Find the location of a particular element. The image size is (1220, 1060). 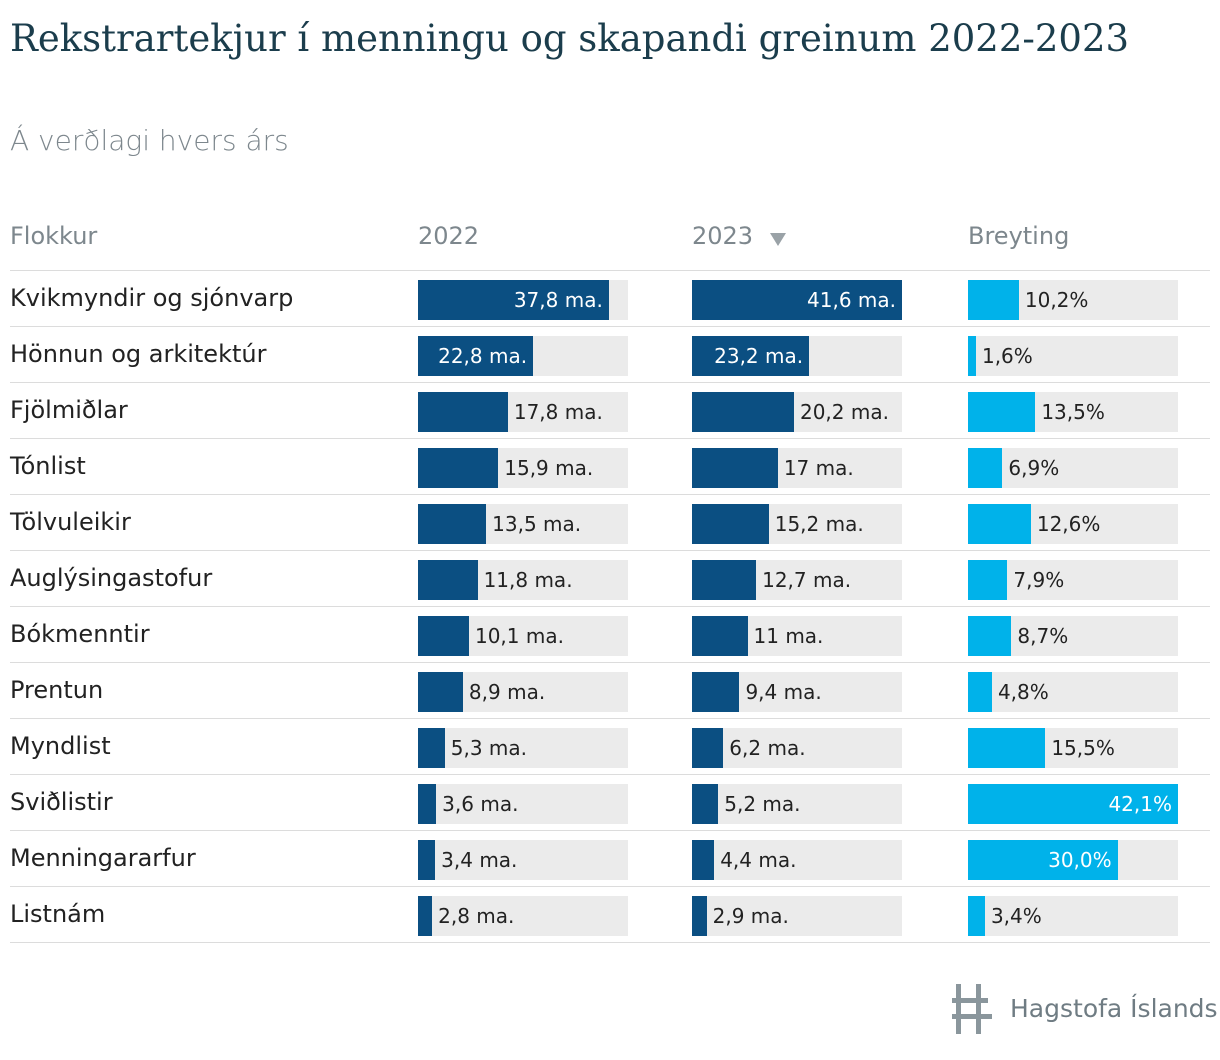

value-label: 6,2 ma. is located at coordinates (767, 748).